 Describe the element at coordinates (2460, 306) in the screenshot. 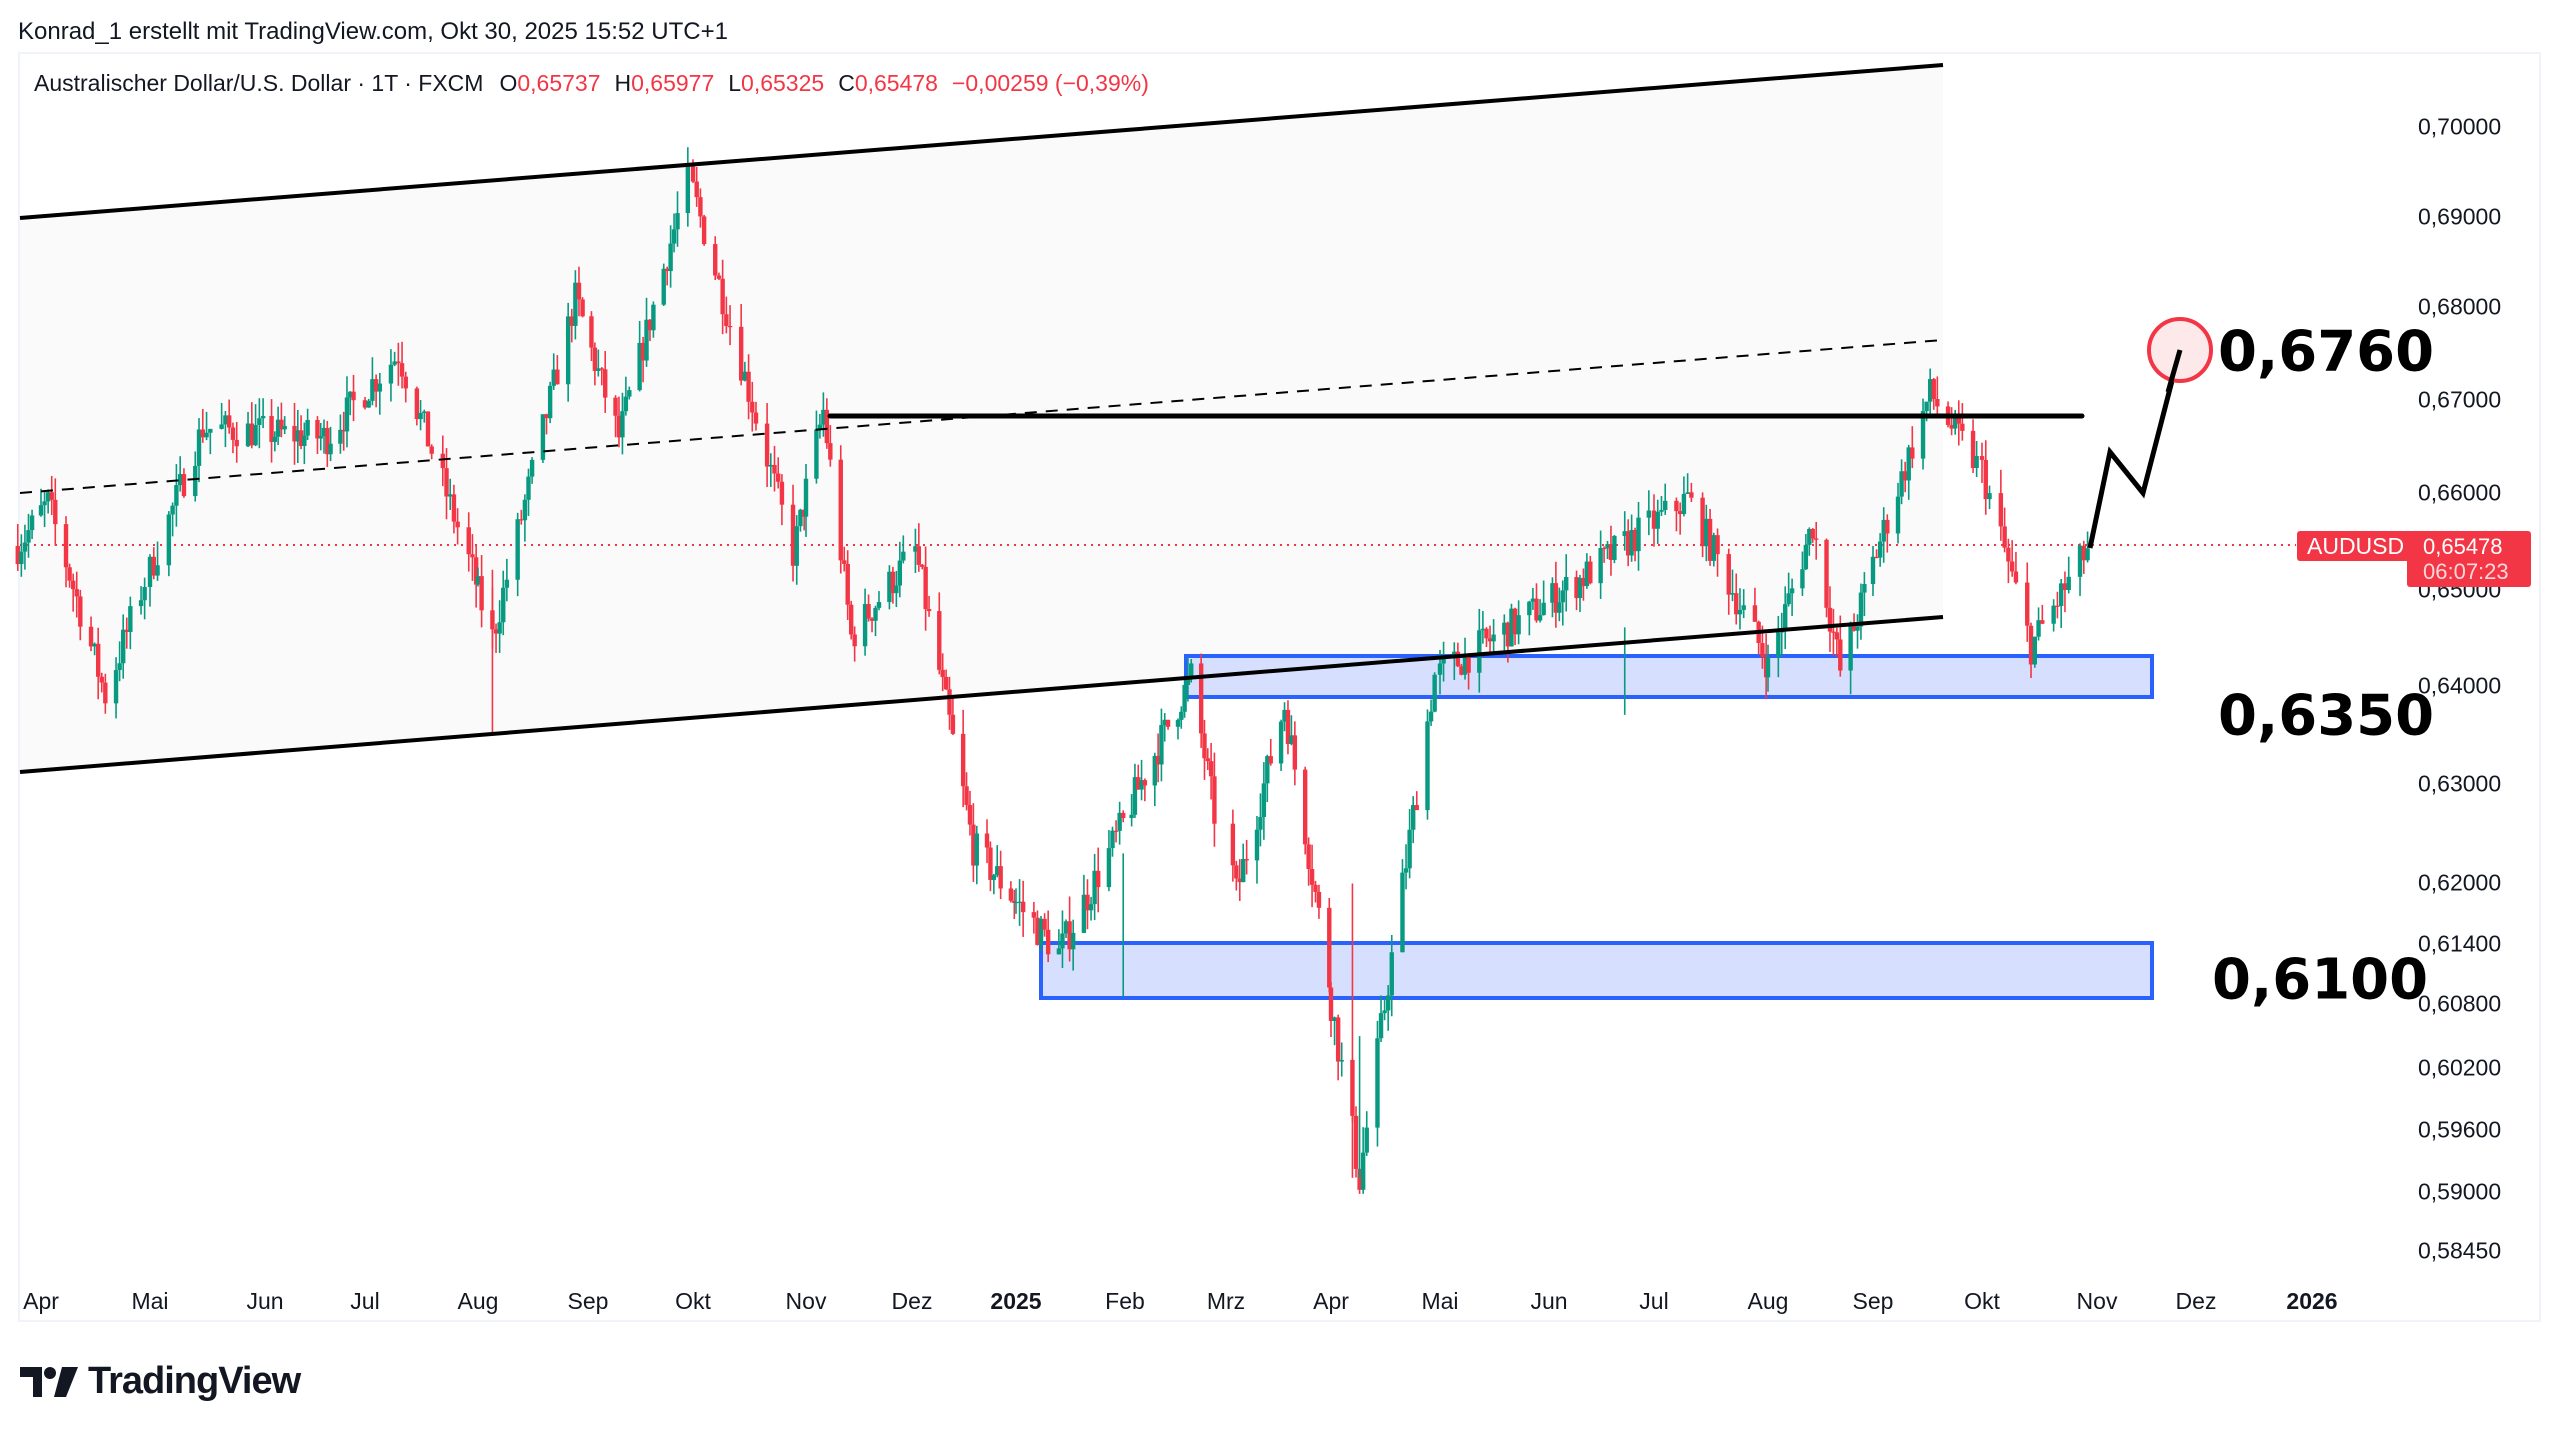

I see `price-tick: 0,68000` at that location.